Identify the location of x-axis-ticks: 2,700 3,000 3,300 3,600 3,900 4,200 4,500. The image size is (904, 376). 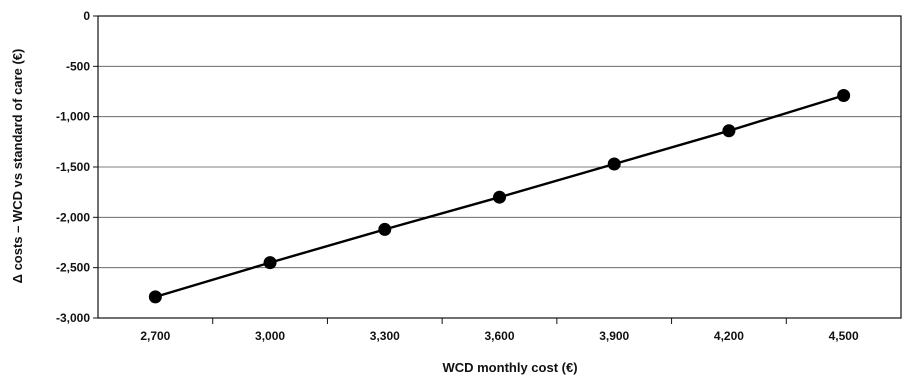
(499, 330).